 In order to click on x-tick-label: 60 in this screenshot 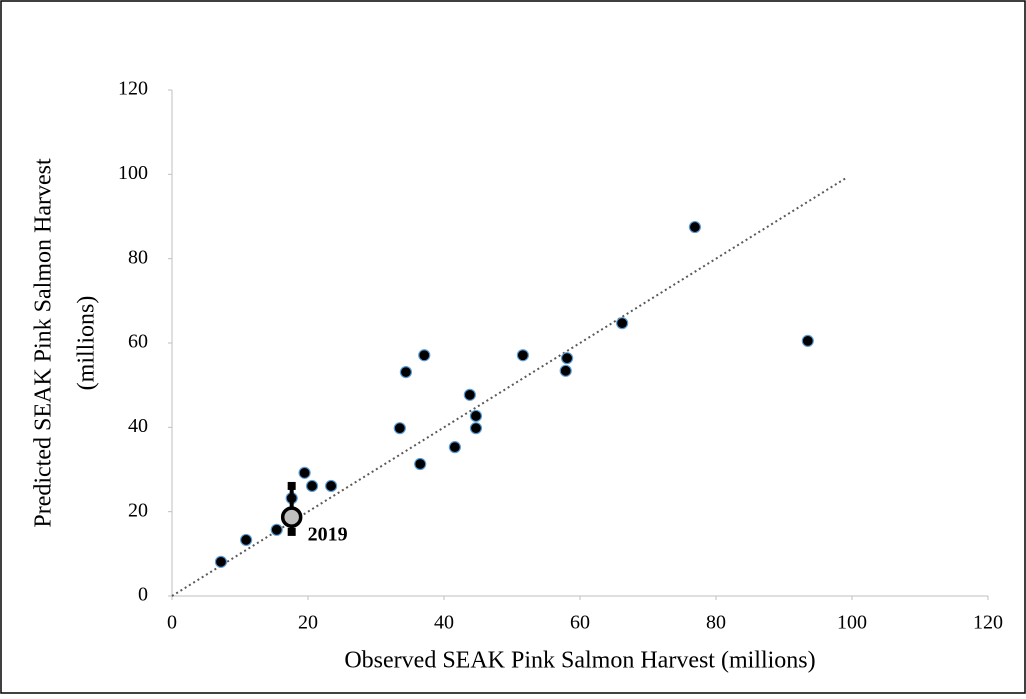, I will do `click(580, 623)`.